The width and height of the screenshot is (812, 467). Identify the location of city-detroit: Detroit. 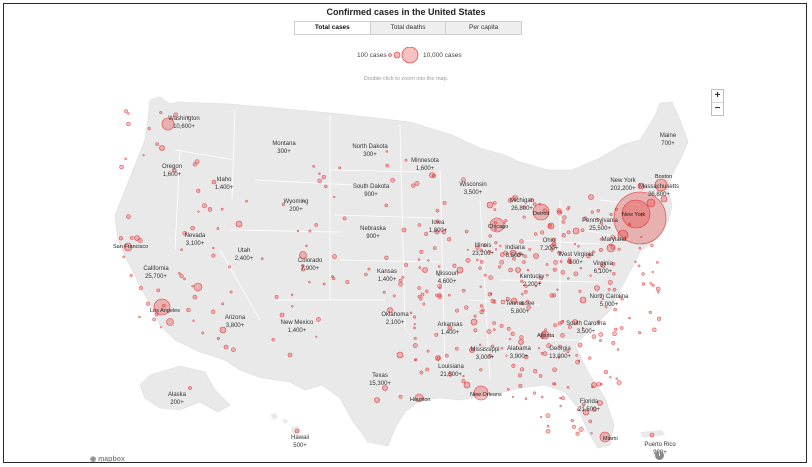
(541, 214).